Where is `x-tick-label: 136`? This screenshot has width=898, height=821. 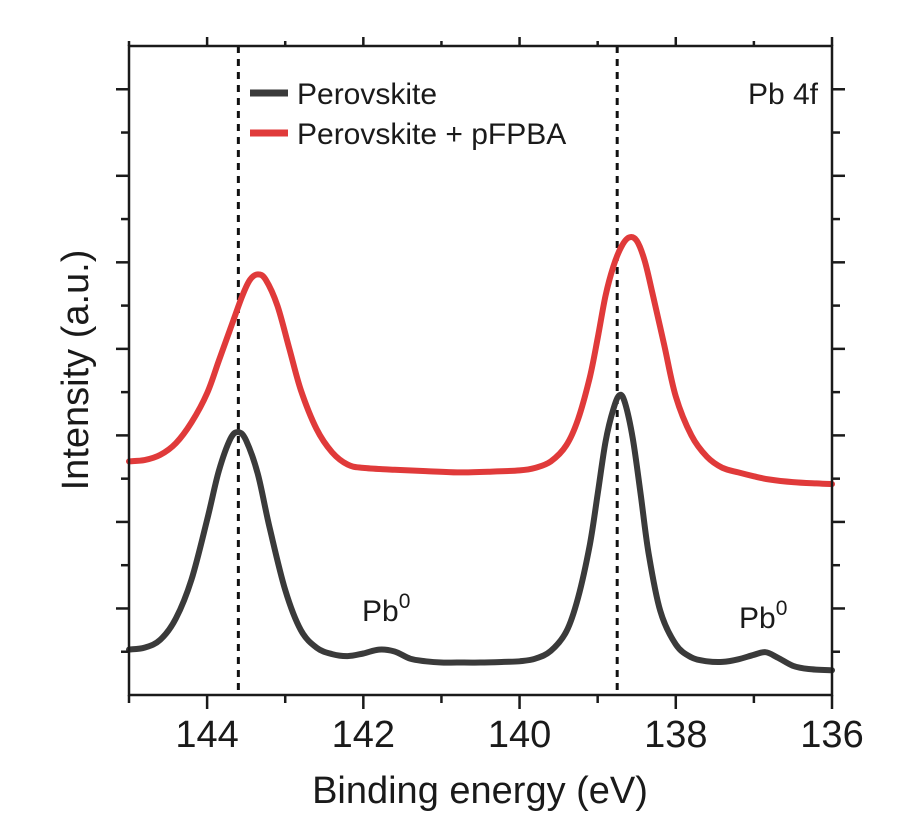
x-tick-label: 136 is located at coordinates (831, 735).